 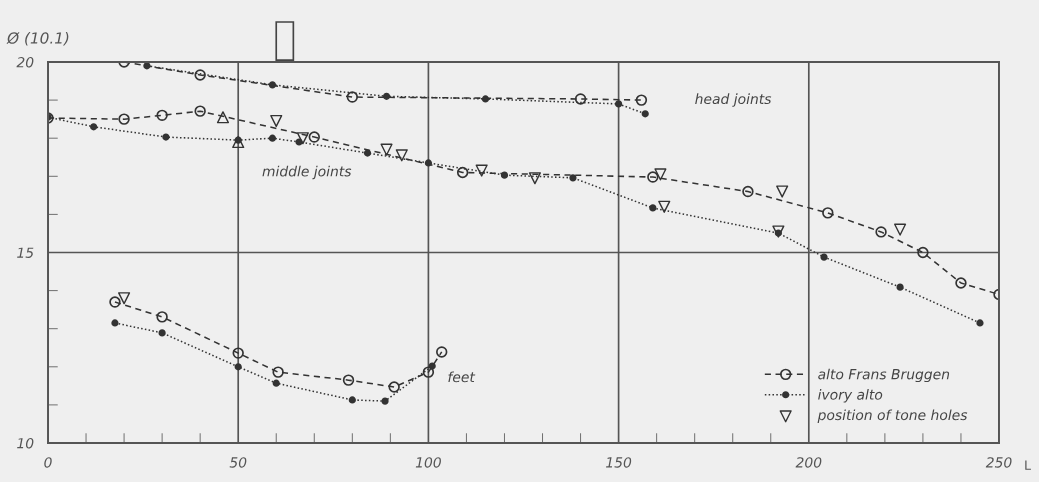 What do you see at coordinates (462, 377) in the screenshot?
I see `annotation: feet` at bounding box center [462, 377].